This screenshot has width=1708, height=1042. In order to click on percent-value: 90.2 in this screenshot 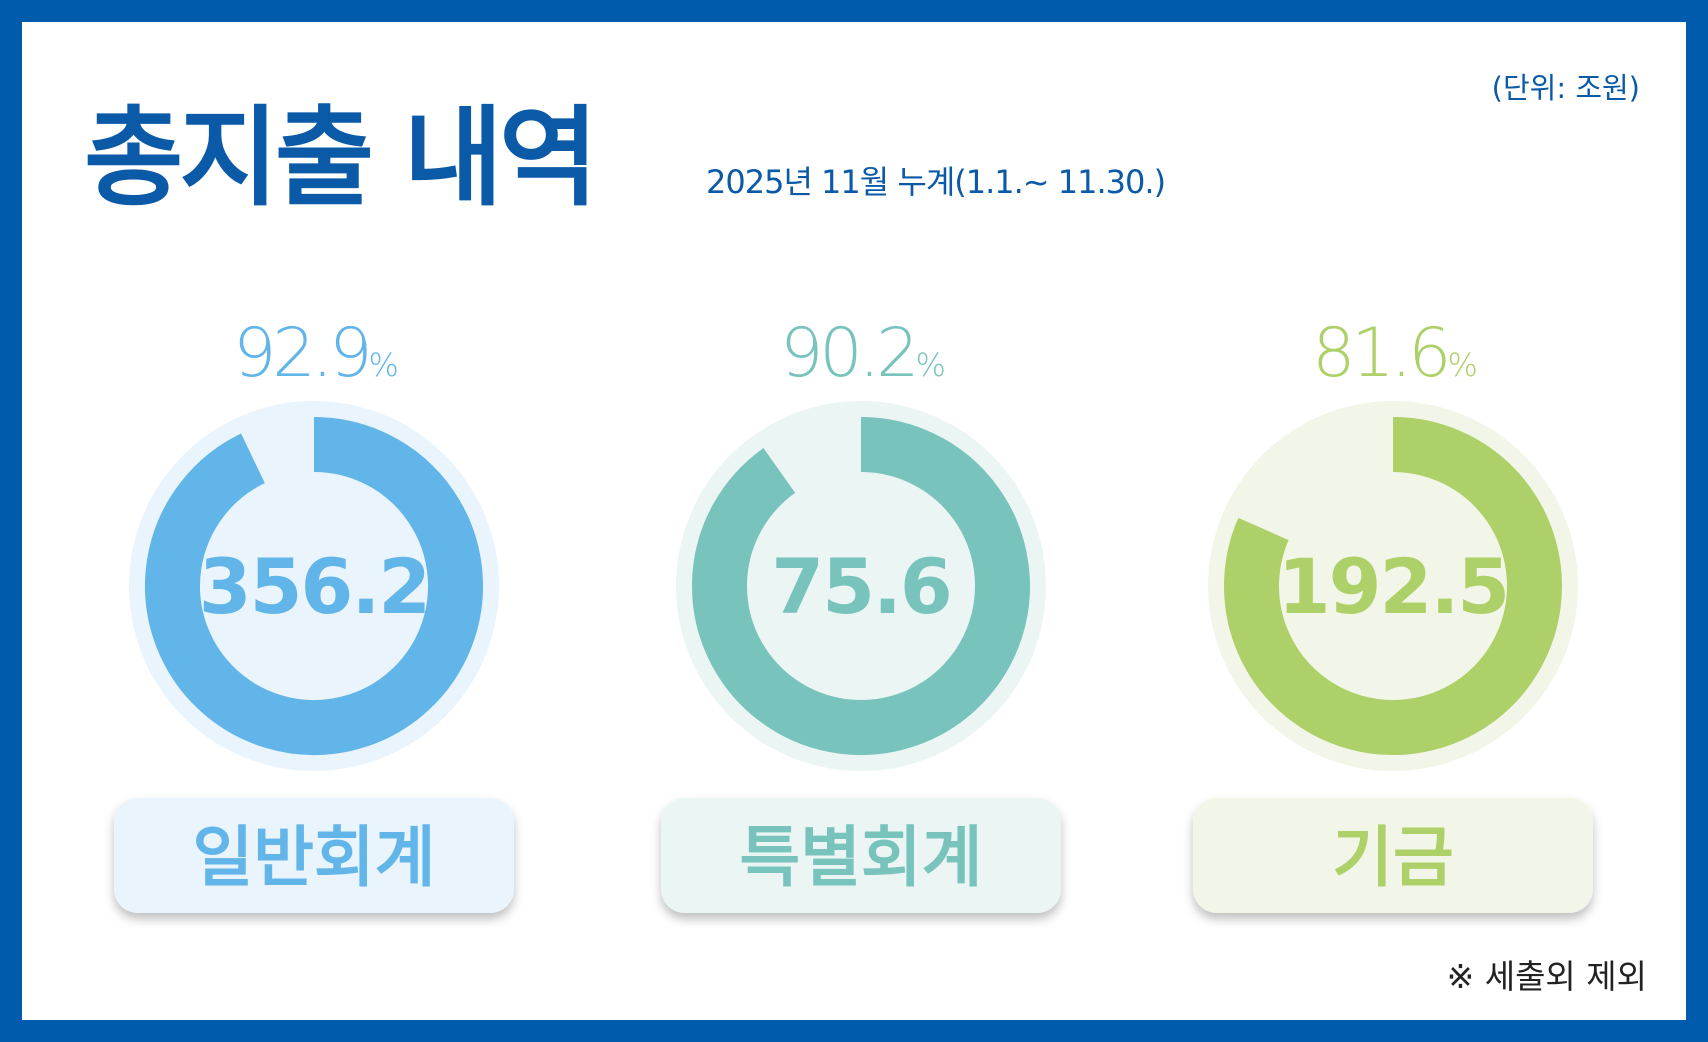, I will do `click(847, 353)`.